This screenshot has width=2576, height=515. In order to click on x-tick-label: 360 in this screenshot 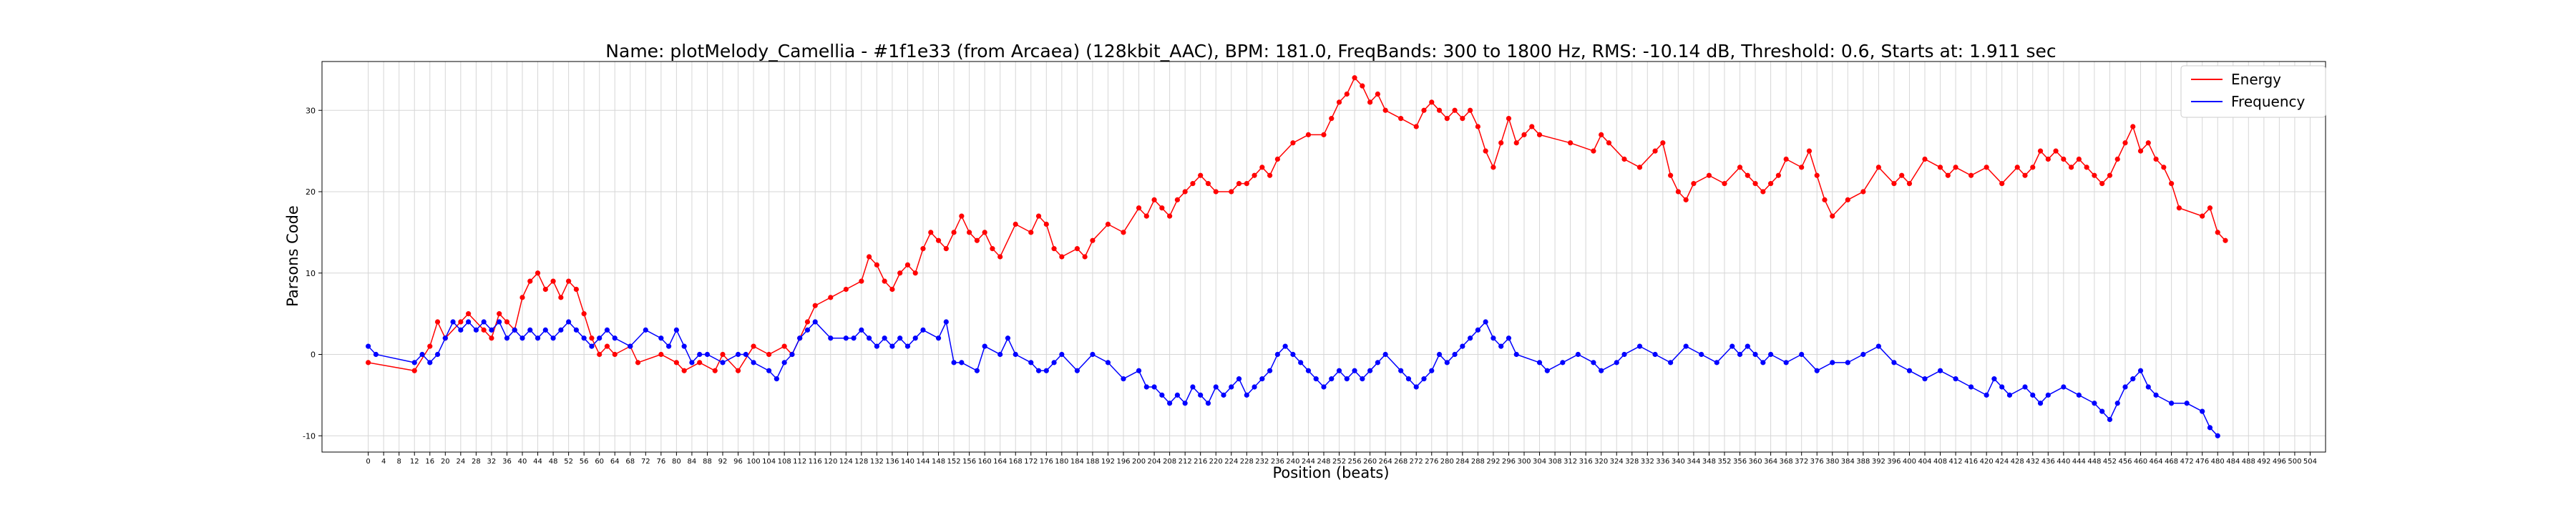, I will do `click(1755, 462)`.